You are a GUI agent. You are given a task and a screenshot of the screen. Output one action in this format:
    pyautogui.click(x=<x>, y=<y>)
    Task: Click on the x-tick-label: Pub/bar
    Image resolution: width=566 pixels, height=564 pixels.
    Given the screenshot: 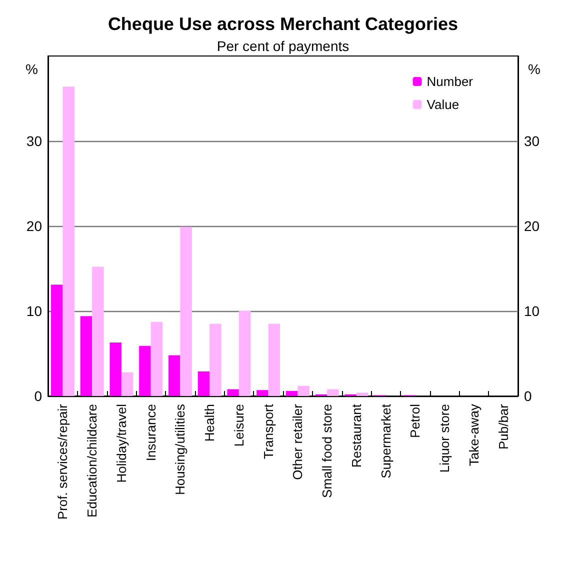 What is the action you would take?
    pyautogui.click(x=503, y=426)
    